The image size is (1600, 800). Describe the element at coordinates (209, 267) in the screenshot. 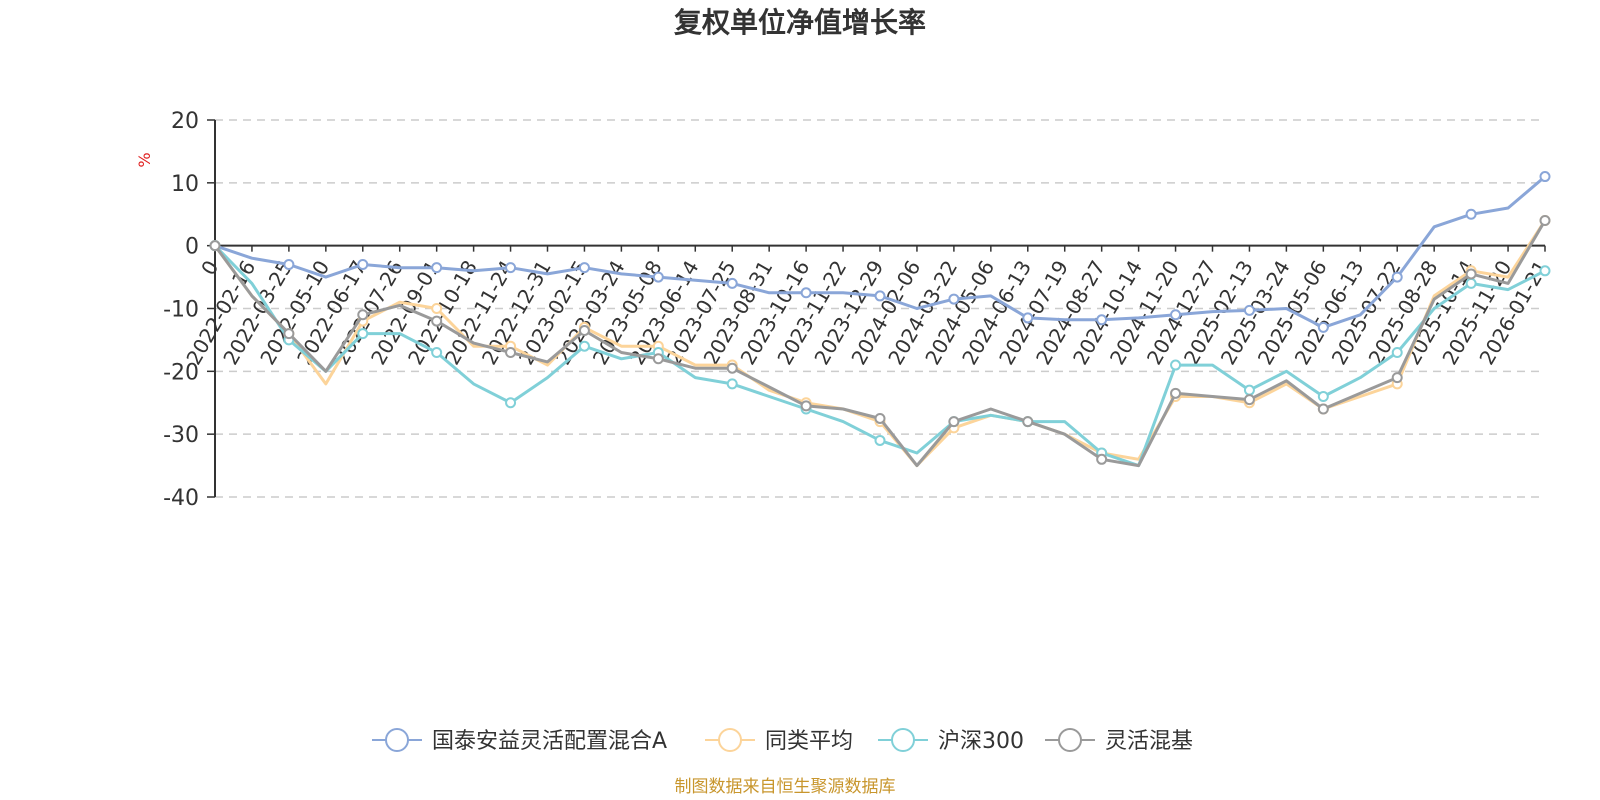

I see `x-tick-label: 0` at that location.